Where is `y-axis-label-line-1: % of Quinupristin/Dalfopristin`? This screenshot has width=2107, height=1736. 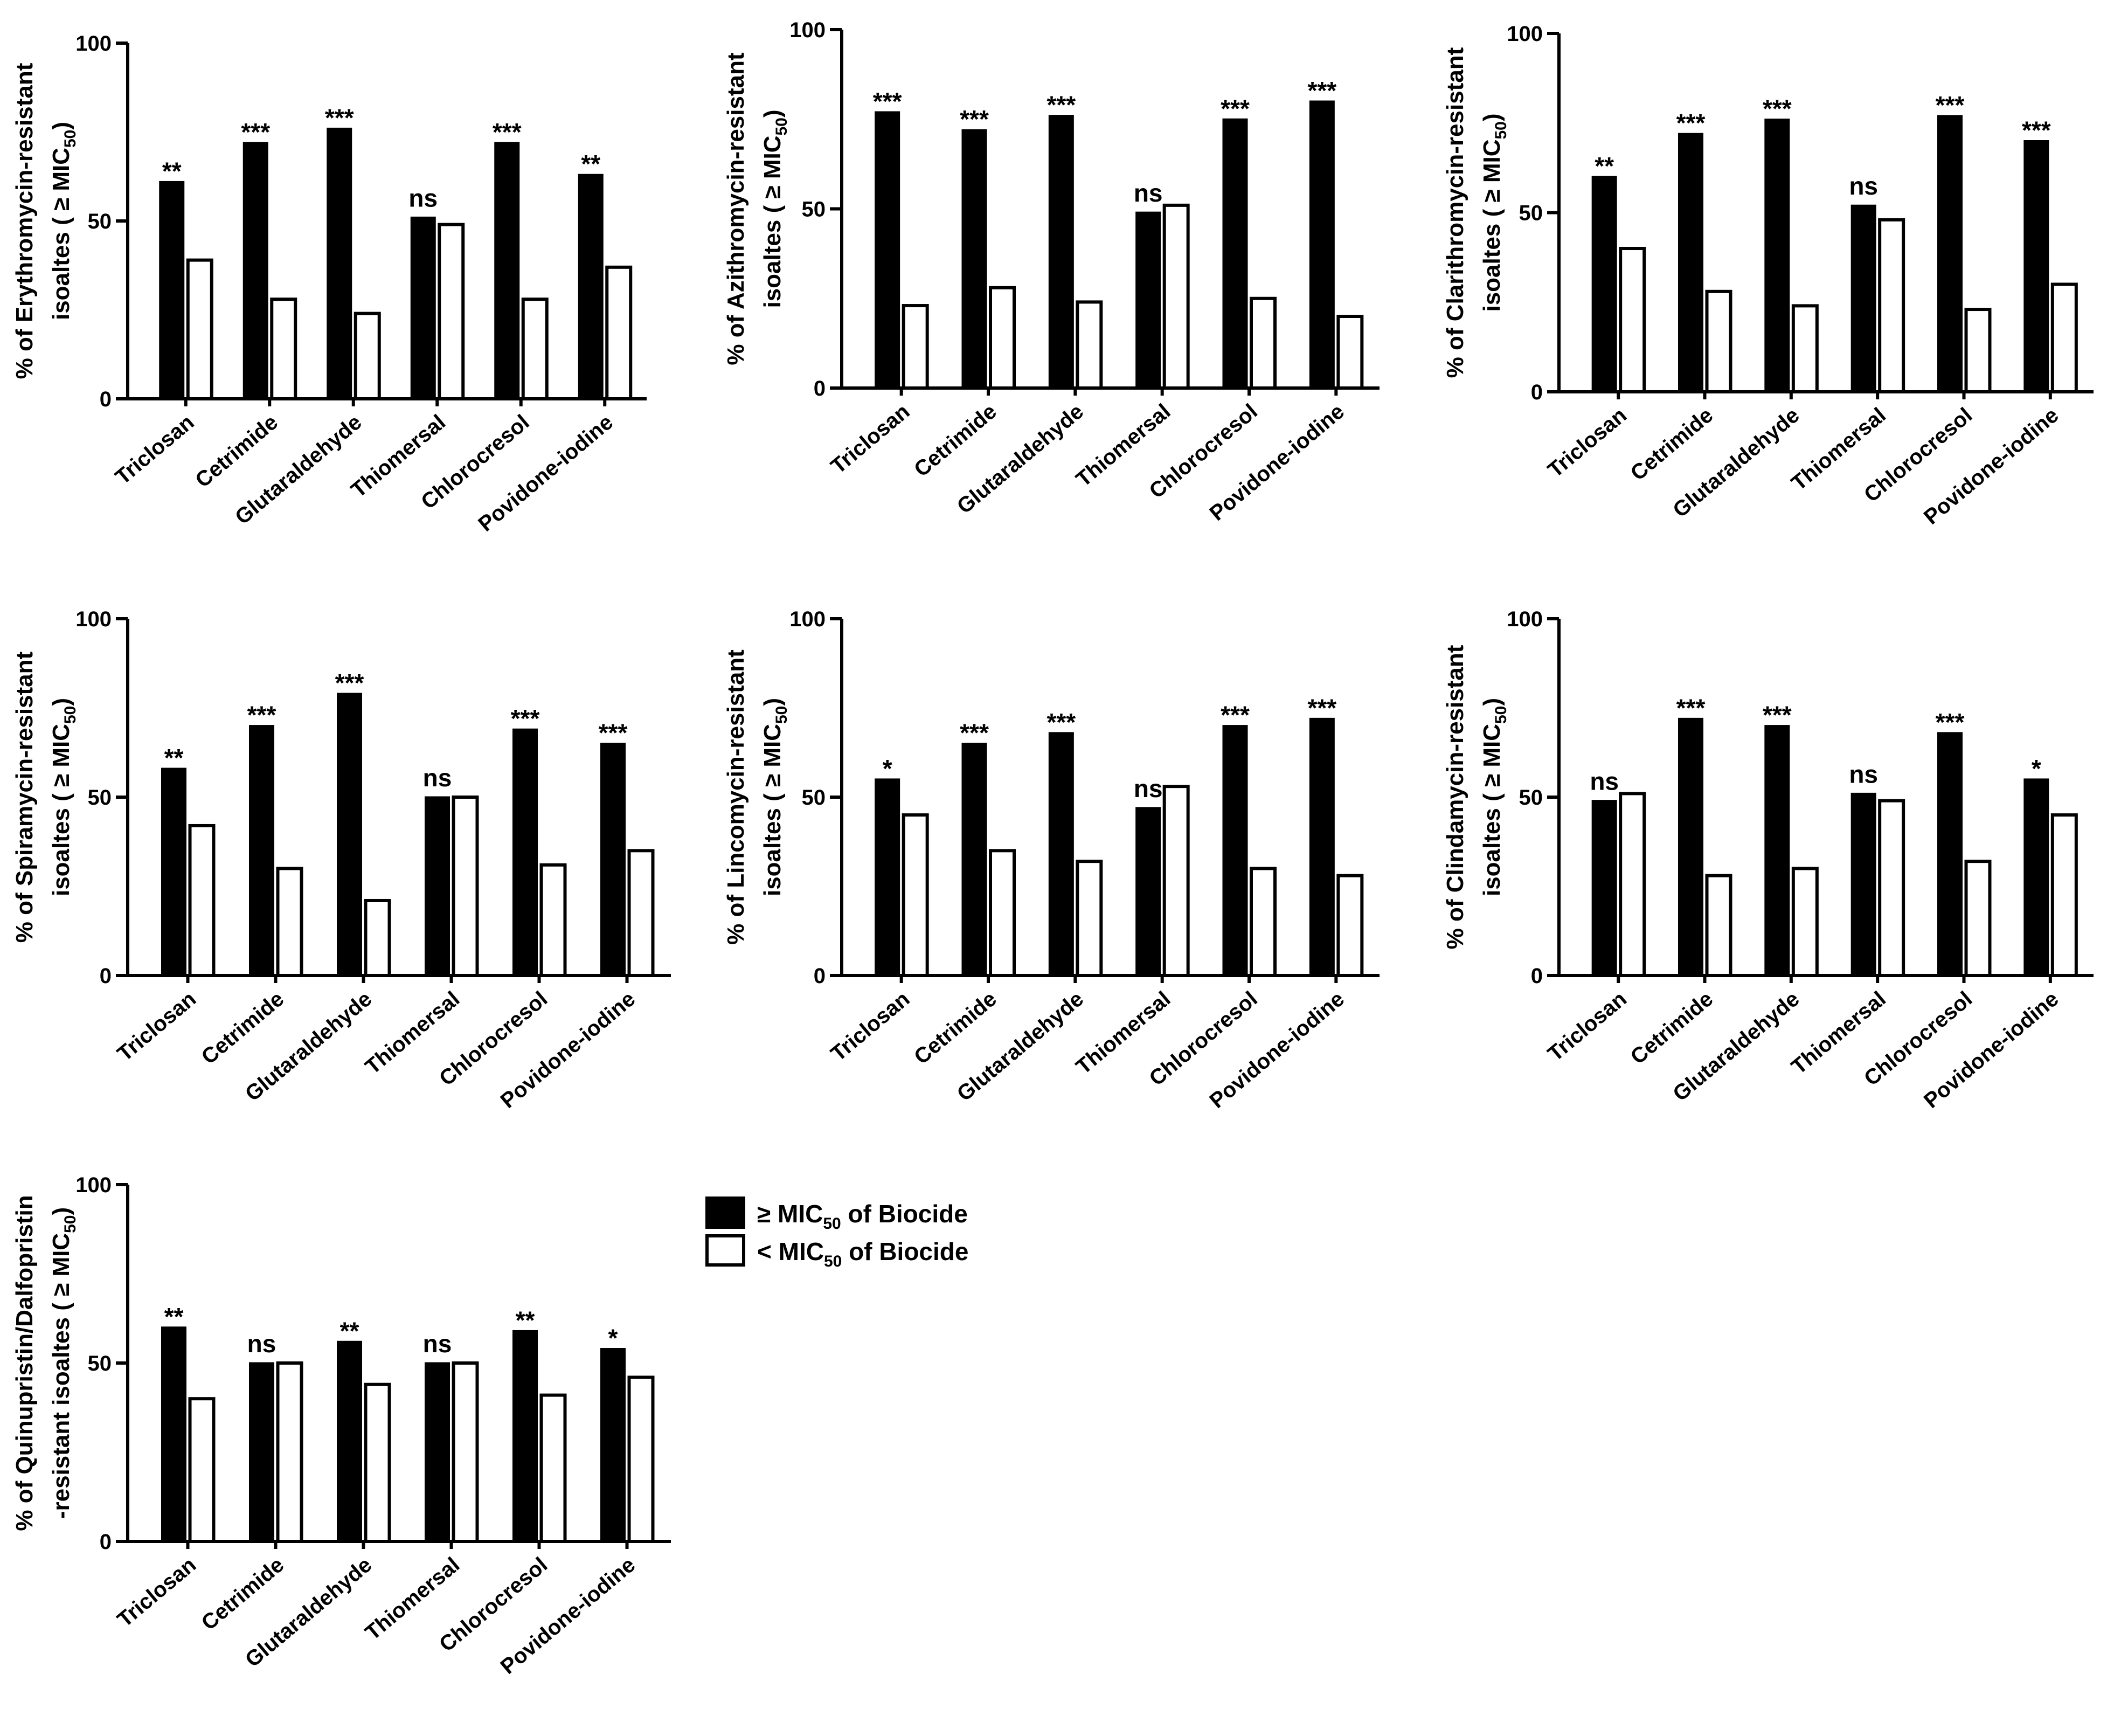 y-axis-label-line-1: % of Quinupristin/Dalfopristin is located at coordinates (24, 1363).